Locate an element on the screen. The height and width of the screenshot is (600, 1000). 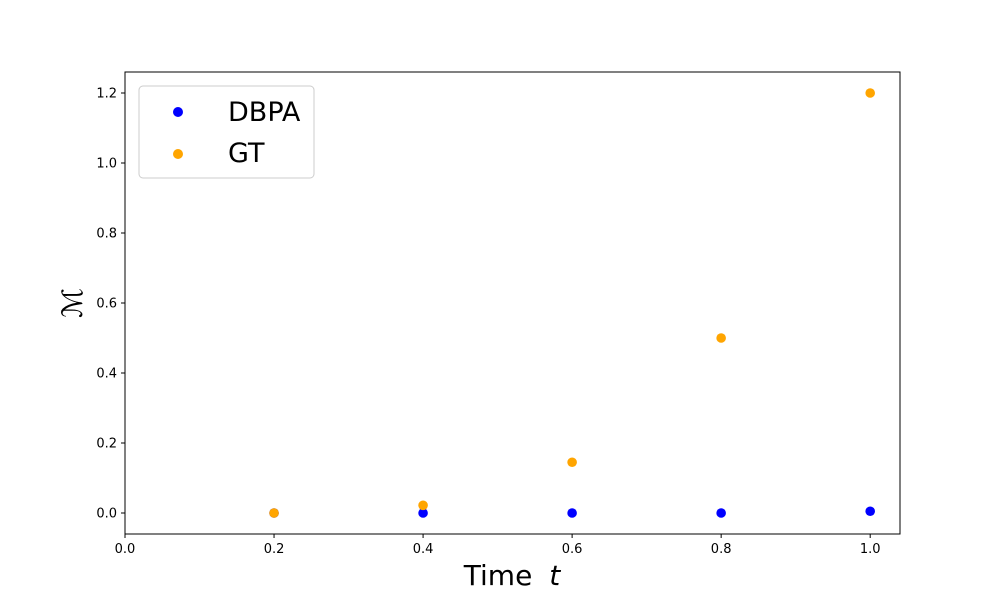
y-tick-label: 0.6 is located at coordinates (106, 304).